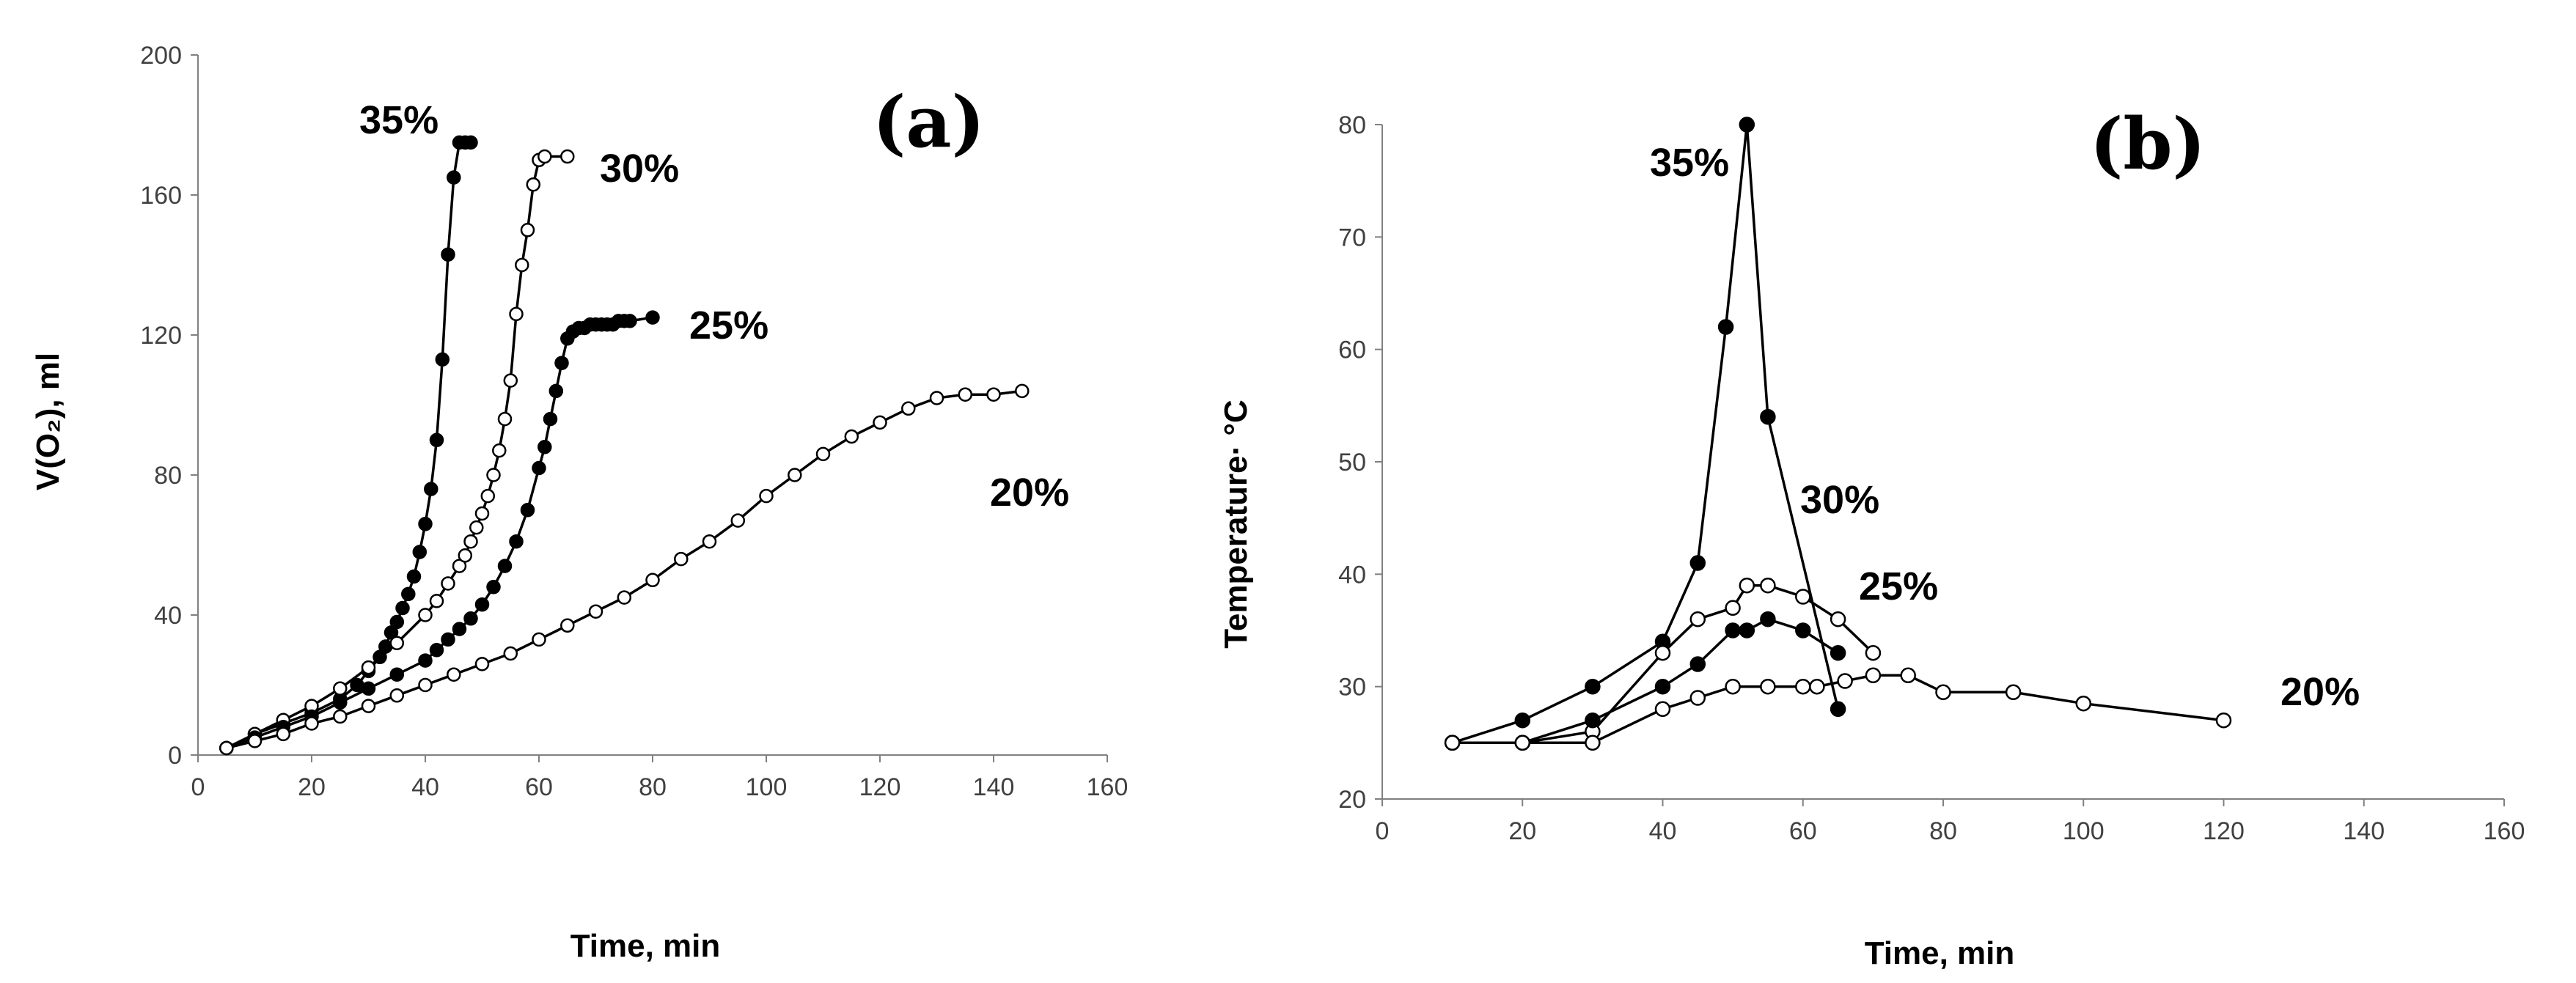 This screenshot has height=983, width=2576. What do you see at coordinates (929, 122) in the screenshot?
I see `panel-label-a: (a)` at bounding box center [929, 122].